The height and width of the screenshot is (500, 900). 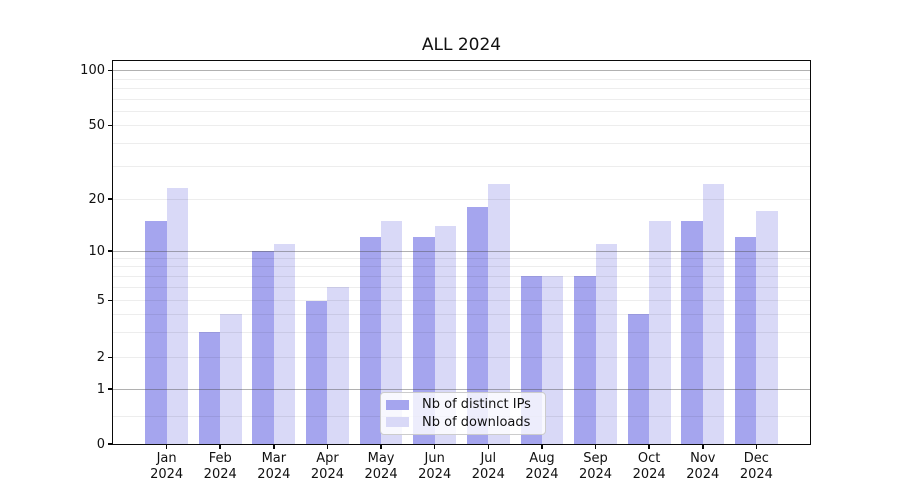 I want to click on x-tick-label-may: May 2024, so click(x=381, y=466).